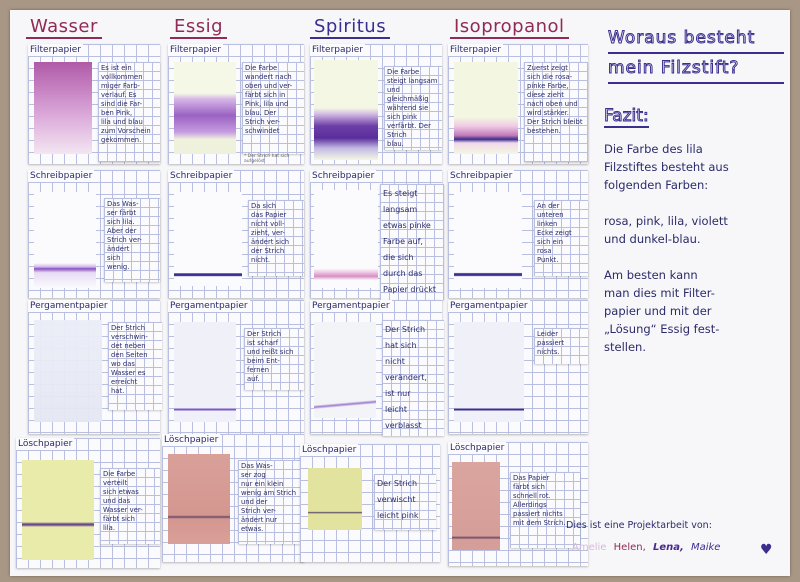  Describe the element at coordinates (668, 547) in the screenshot. I see `author-name: Lena,` at that location.